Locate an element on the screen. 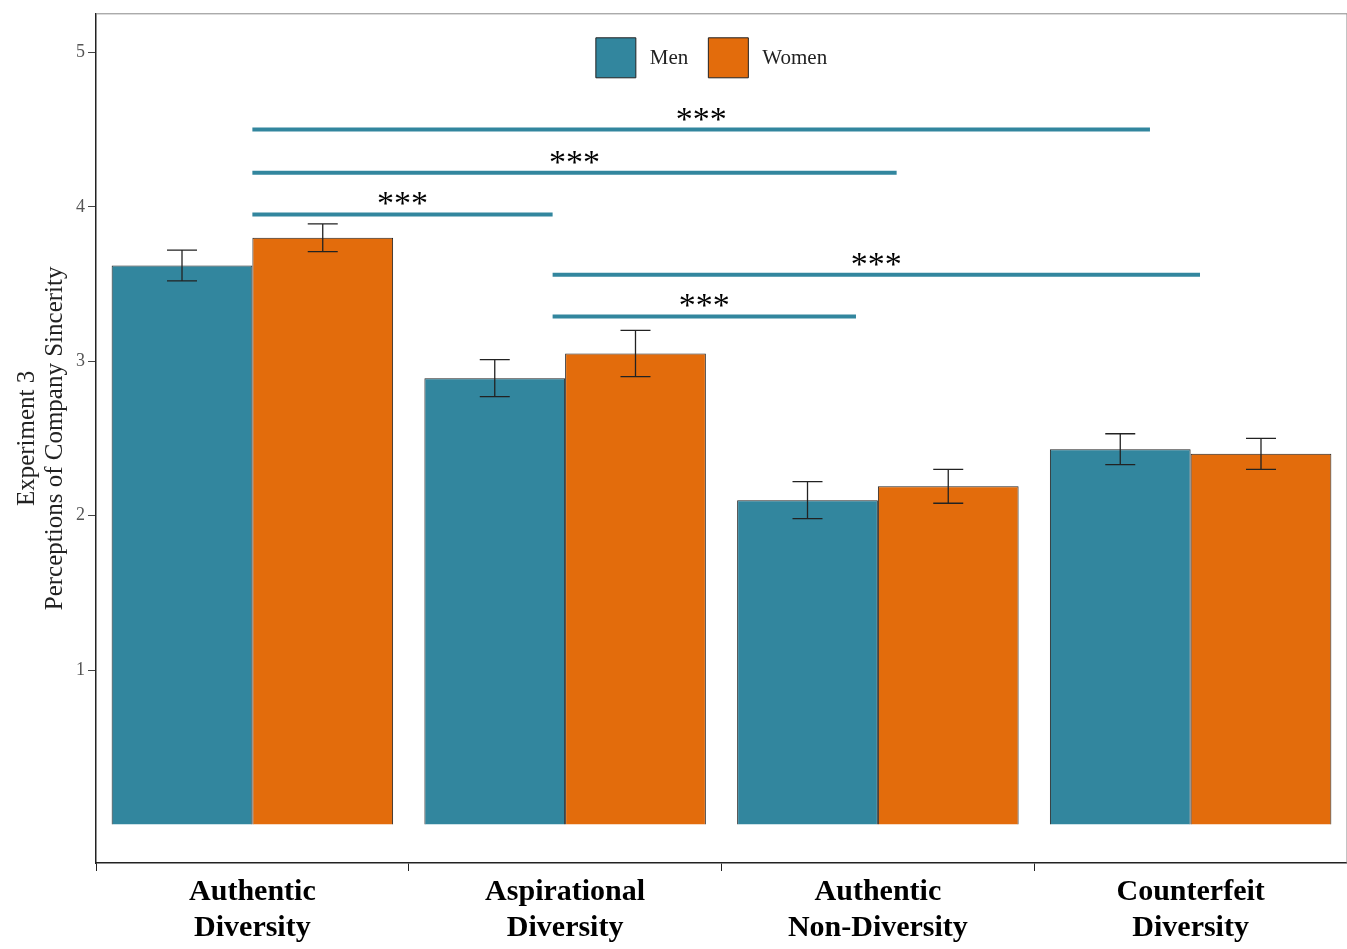  x-tick-label: Authentic Diversity is located at coordinates (252, 907).